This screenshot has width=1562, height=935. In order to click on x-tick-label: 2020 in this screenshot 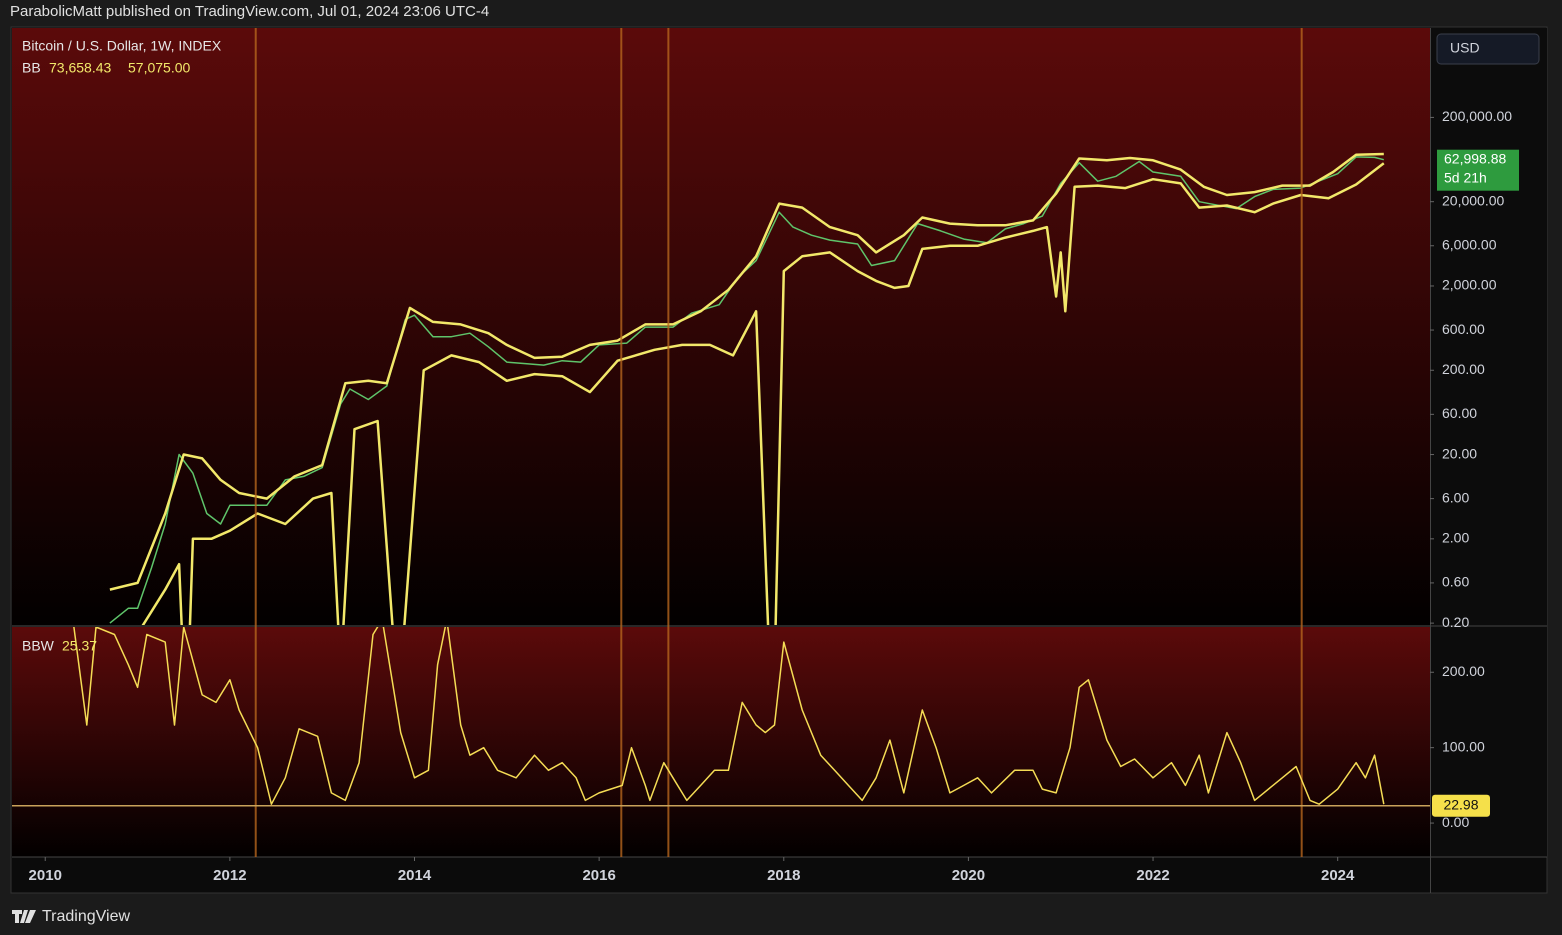, I will do `click(968, 875)`.